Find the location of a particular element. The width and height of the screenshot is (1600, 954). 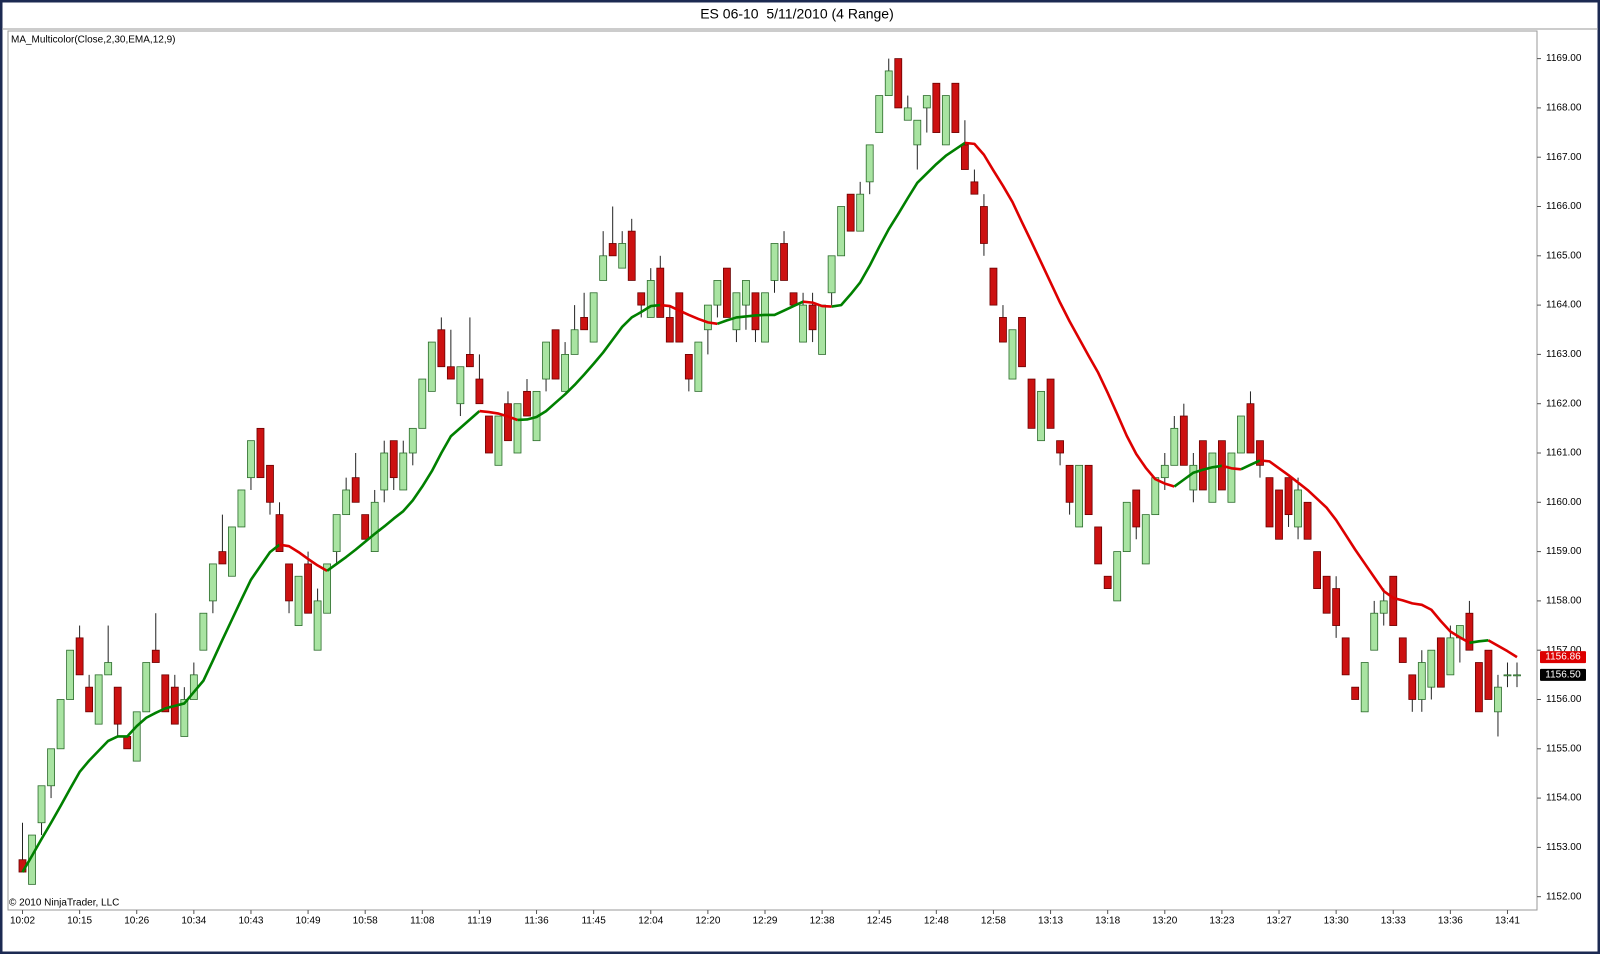

x-tick-label: 11:45 is located at coordinates (593, 921).